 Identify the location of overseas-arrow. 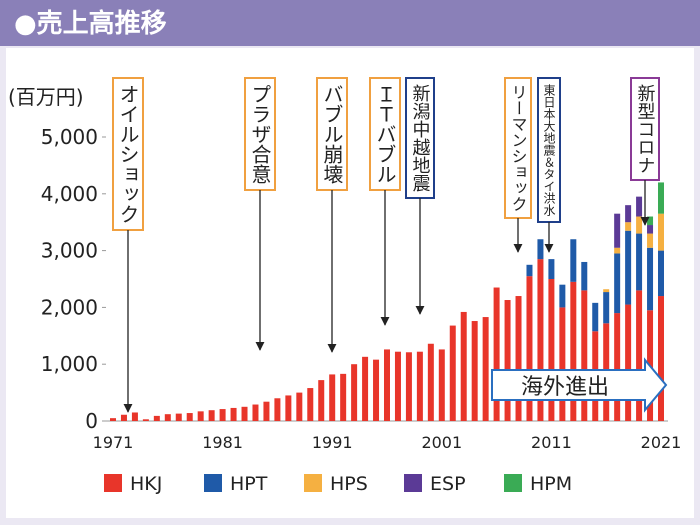
(579, 385).